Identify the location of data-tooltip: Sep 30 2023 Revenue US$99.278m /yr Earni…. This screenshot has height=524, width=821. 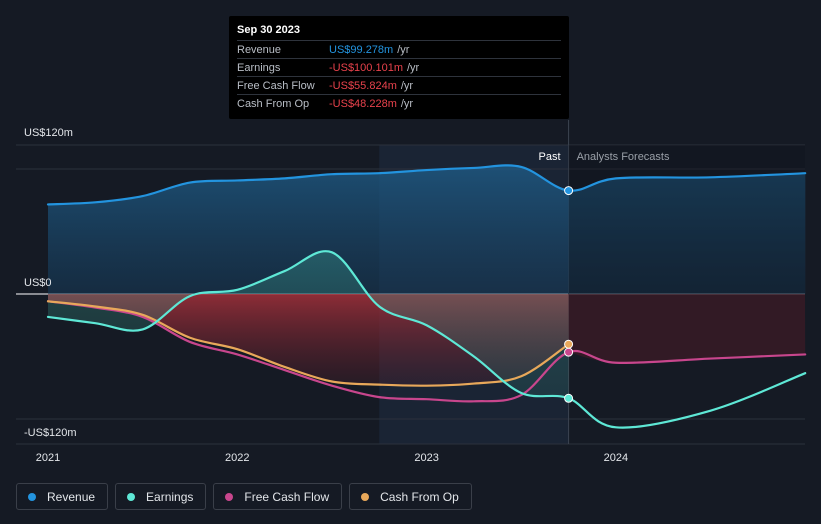
(399, 67).